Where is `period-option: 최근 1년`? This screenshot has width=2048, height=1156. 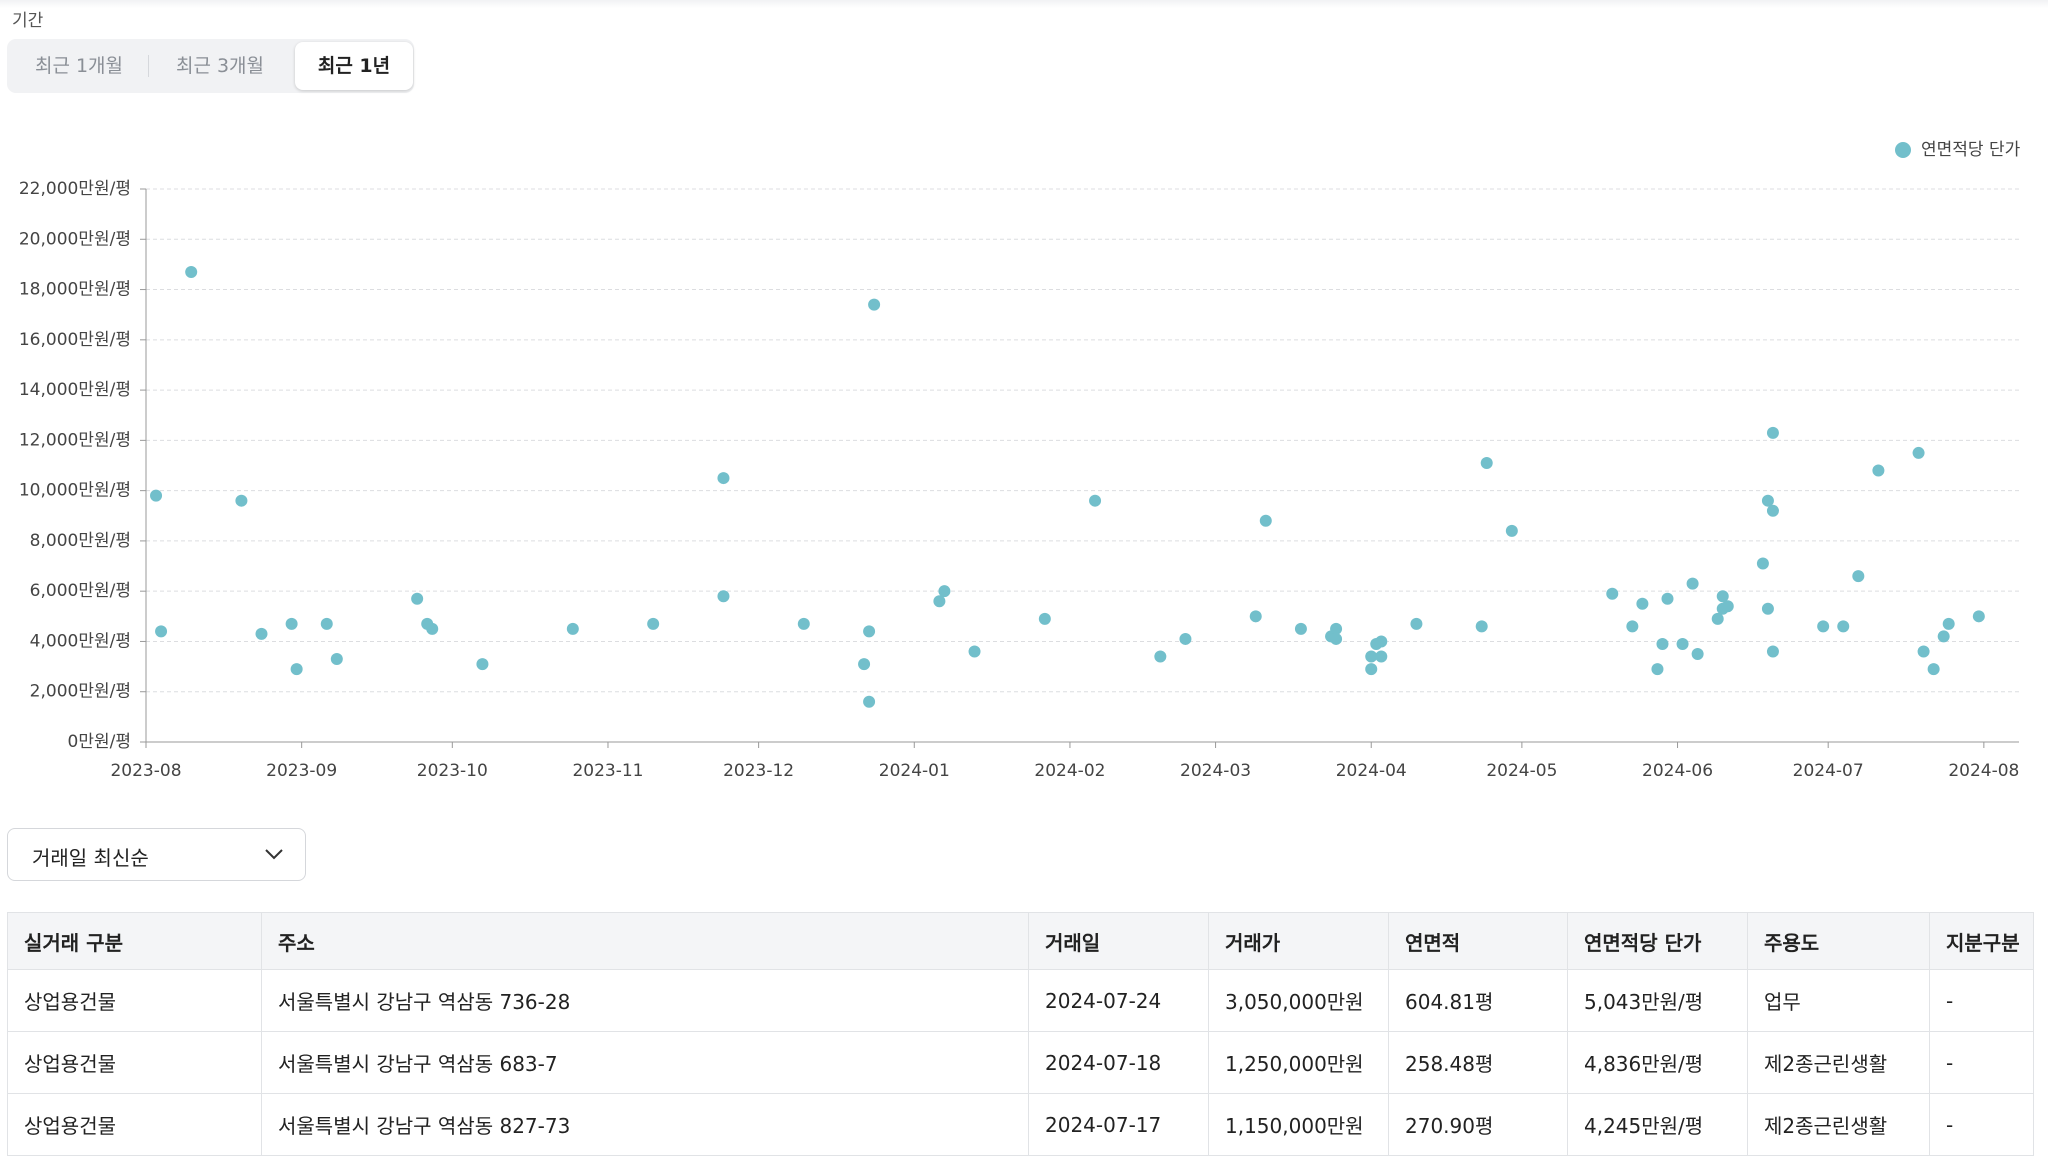
period-option: 최근 1년 is located at coordinates (354, 66).